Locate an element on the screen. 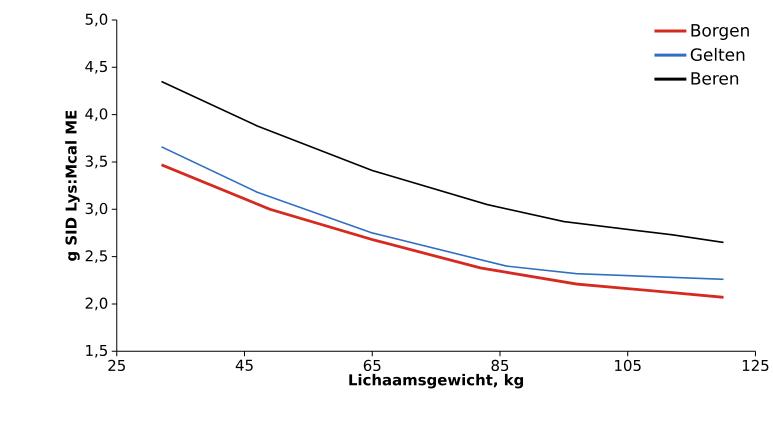 This screenshot has width=773, height=438. y-tick-label: 3,5 is located at coordinates (96, 162).